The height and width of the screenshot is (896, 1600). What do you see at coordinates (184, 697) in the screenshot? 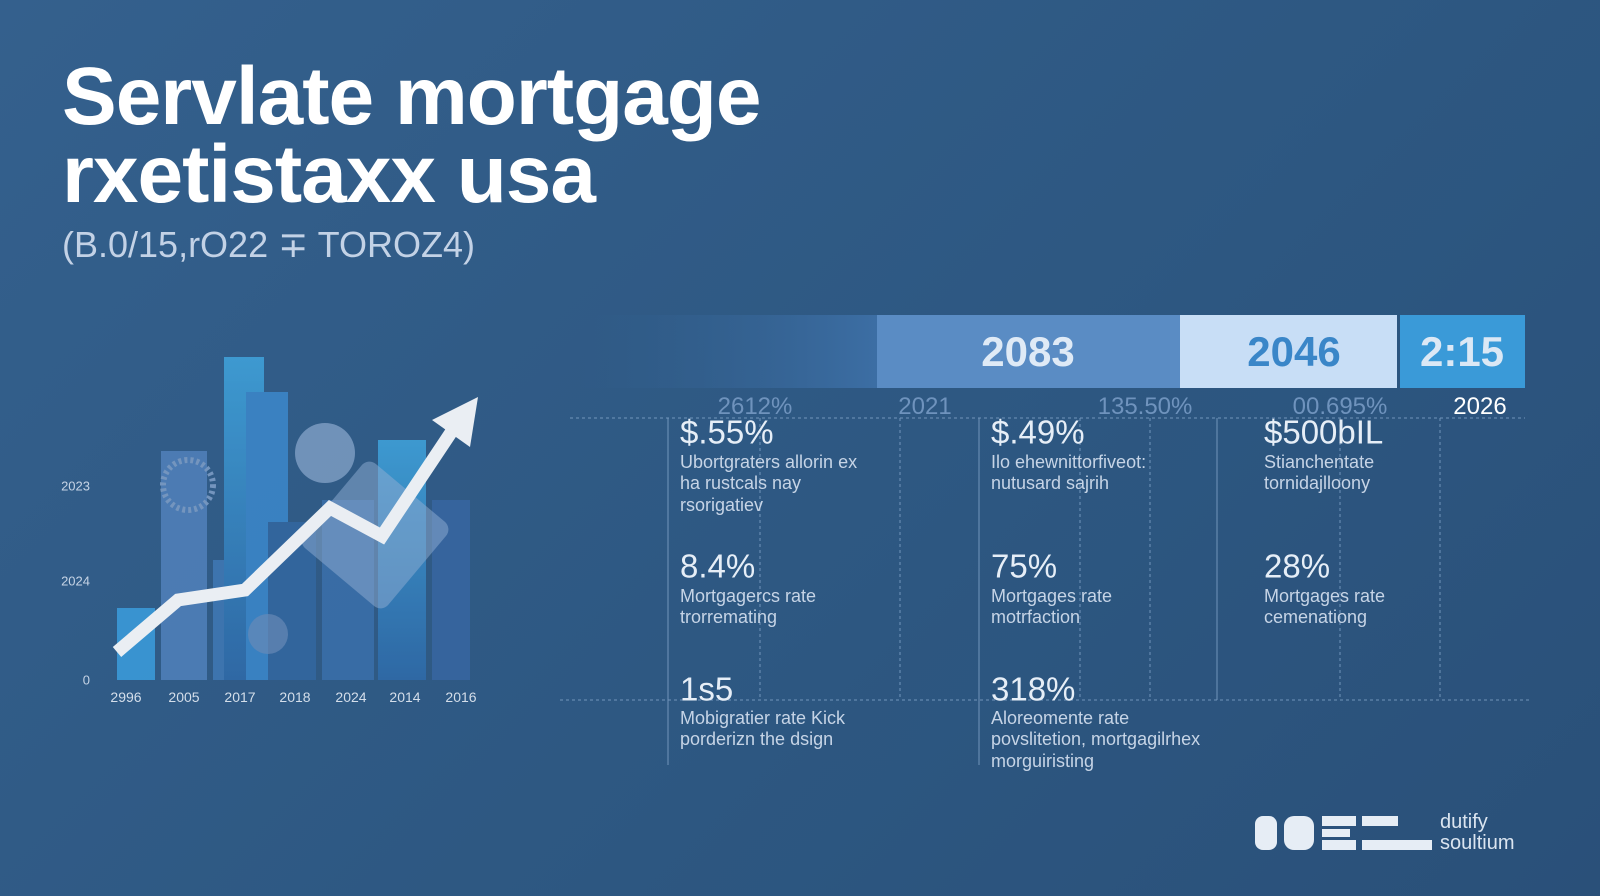
I see `x-label: 2005` at bounding box center [184, 697].